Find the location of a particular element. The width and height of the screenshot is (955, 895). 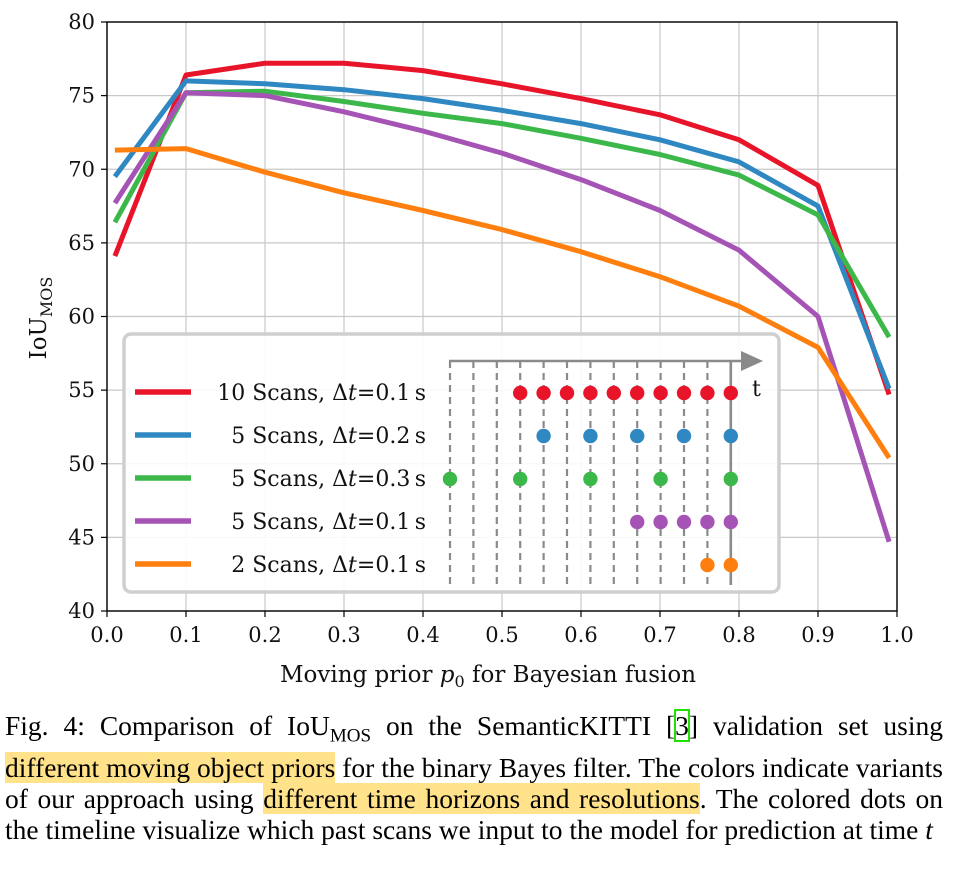

x-tick-label: 1.0 is located at coordinates (896, 635).